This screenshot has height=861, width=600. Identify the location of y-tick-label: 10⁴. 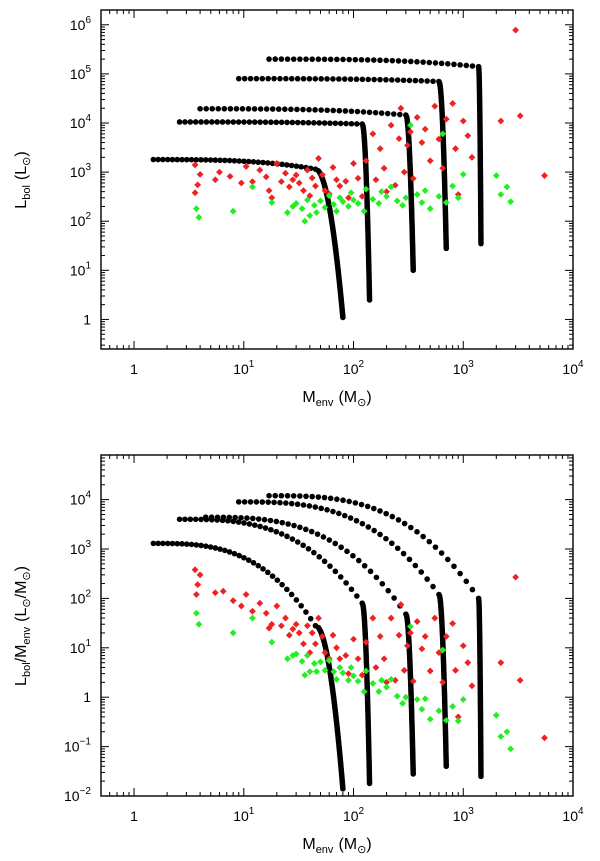
(81, 122).